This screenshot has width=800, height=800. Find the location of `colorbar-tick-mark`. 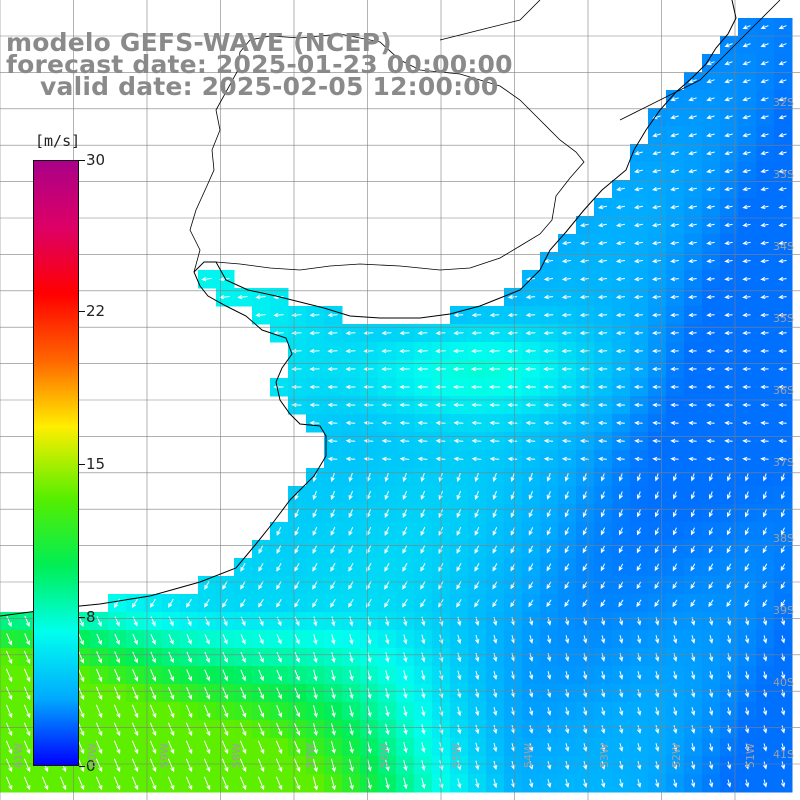

colorbar-tick-mark is located at coordinates (82, 766).